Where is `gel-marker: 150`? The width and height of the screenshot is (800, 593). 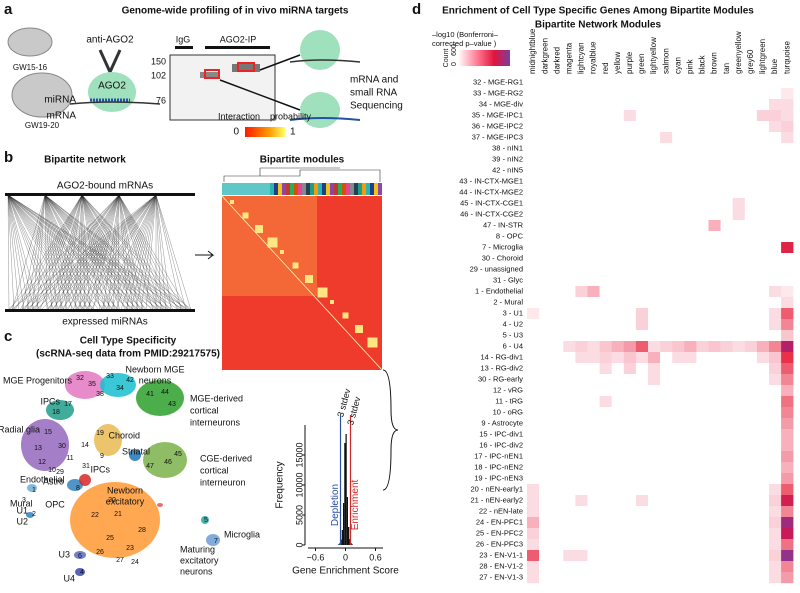 gel-marker: 150 is located at coordinates (158, 61).